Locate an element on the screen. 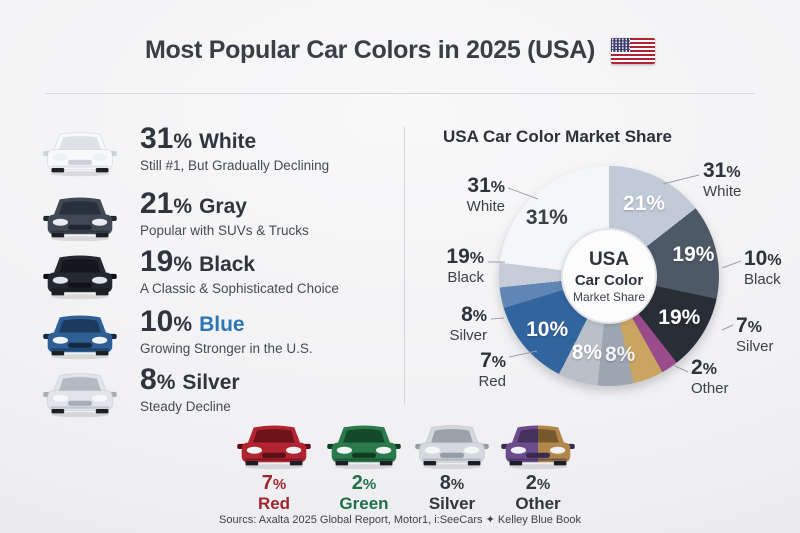 The height and width of the screenshot is (533, 800). list-item: 21% Gray Popular with SUVs & Trucks is located at coordinates (175, 217).